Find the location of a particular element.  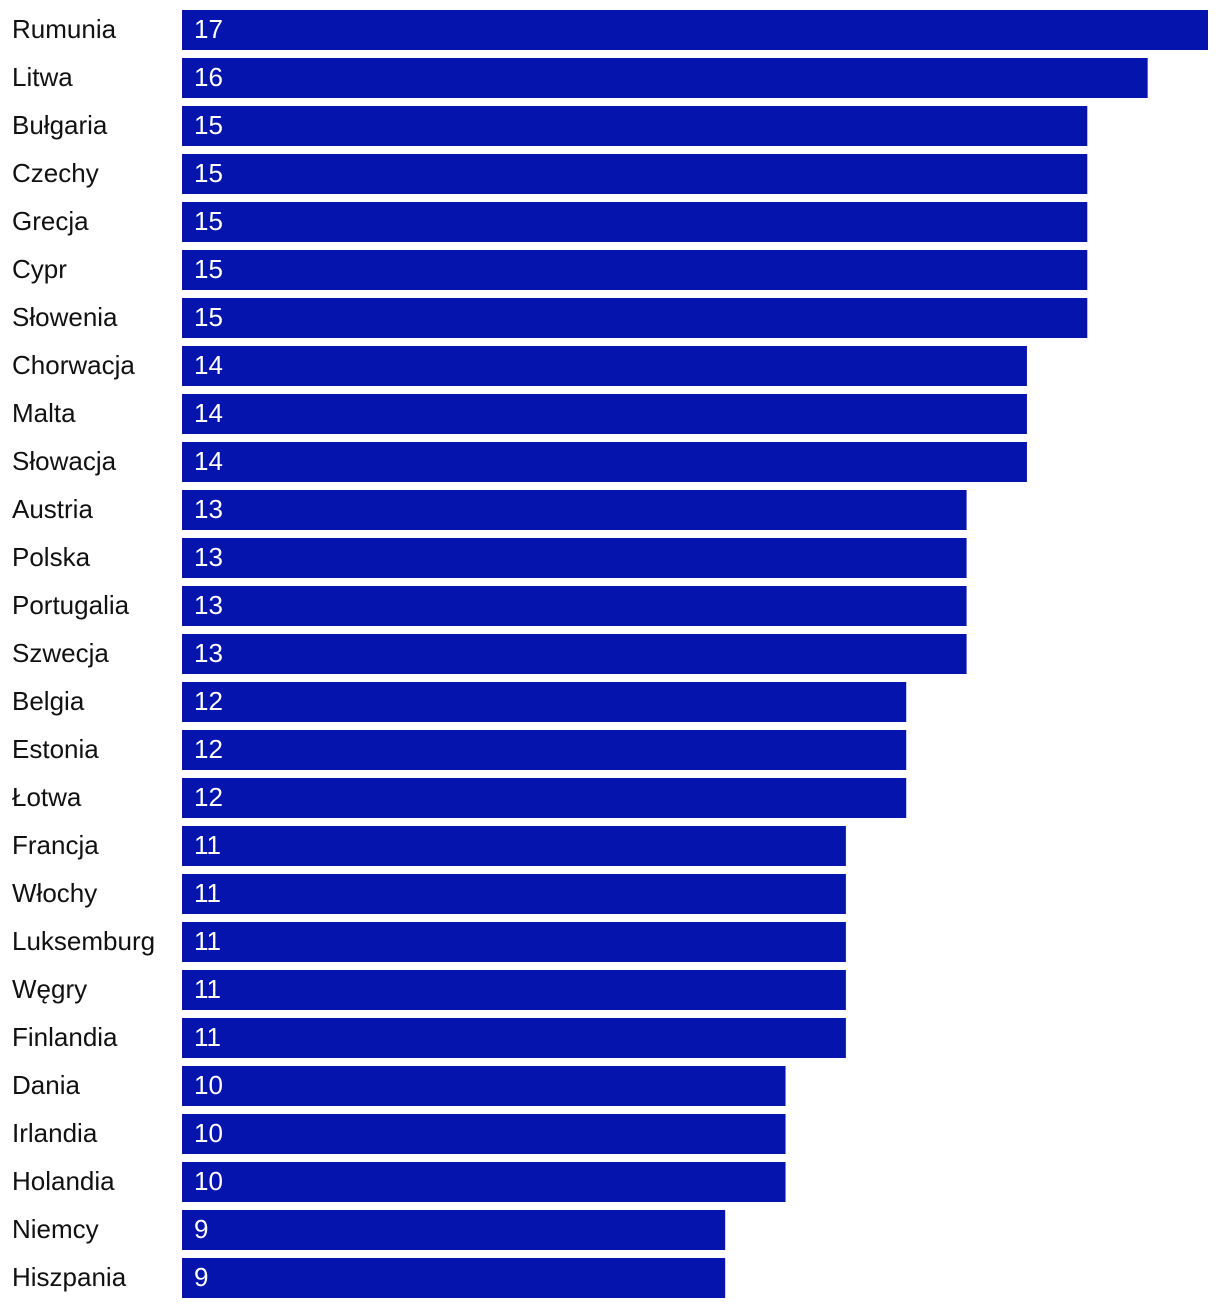

y-tick-label: Bułgaria is located at coordinates (60, 125).